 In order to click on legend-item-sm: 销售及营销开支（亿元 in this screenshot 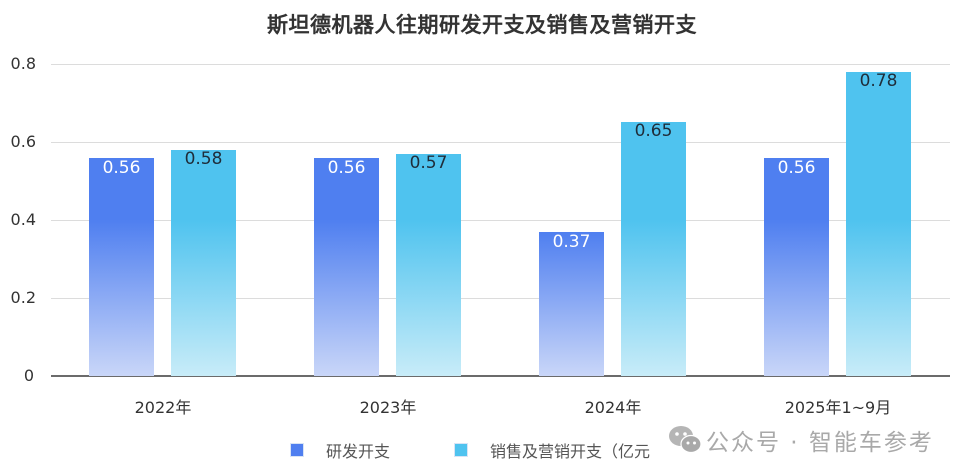, I will do `click(552, 450)`.